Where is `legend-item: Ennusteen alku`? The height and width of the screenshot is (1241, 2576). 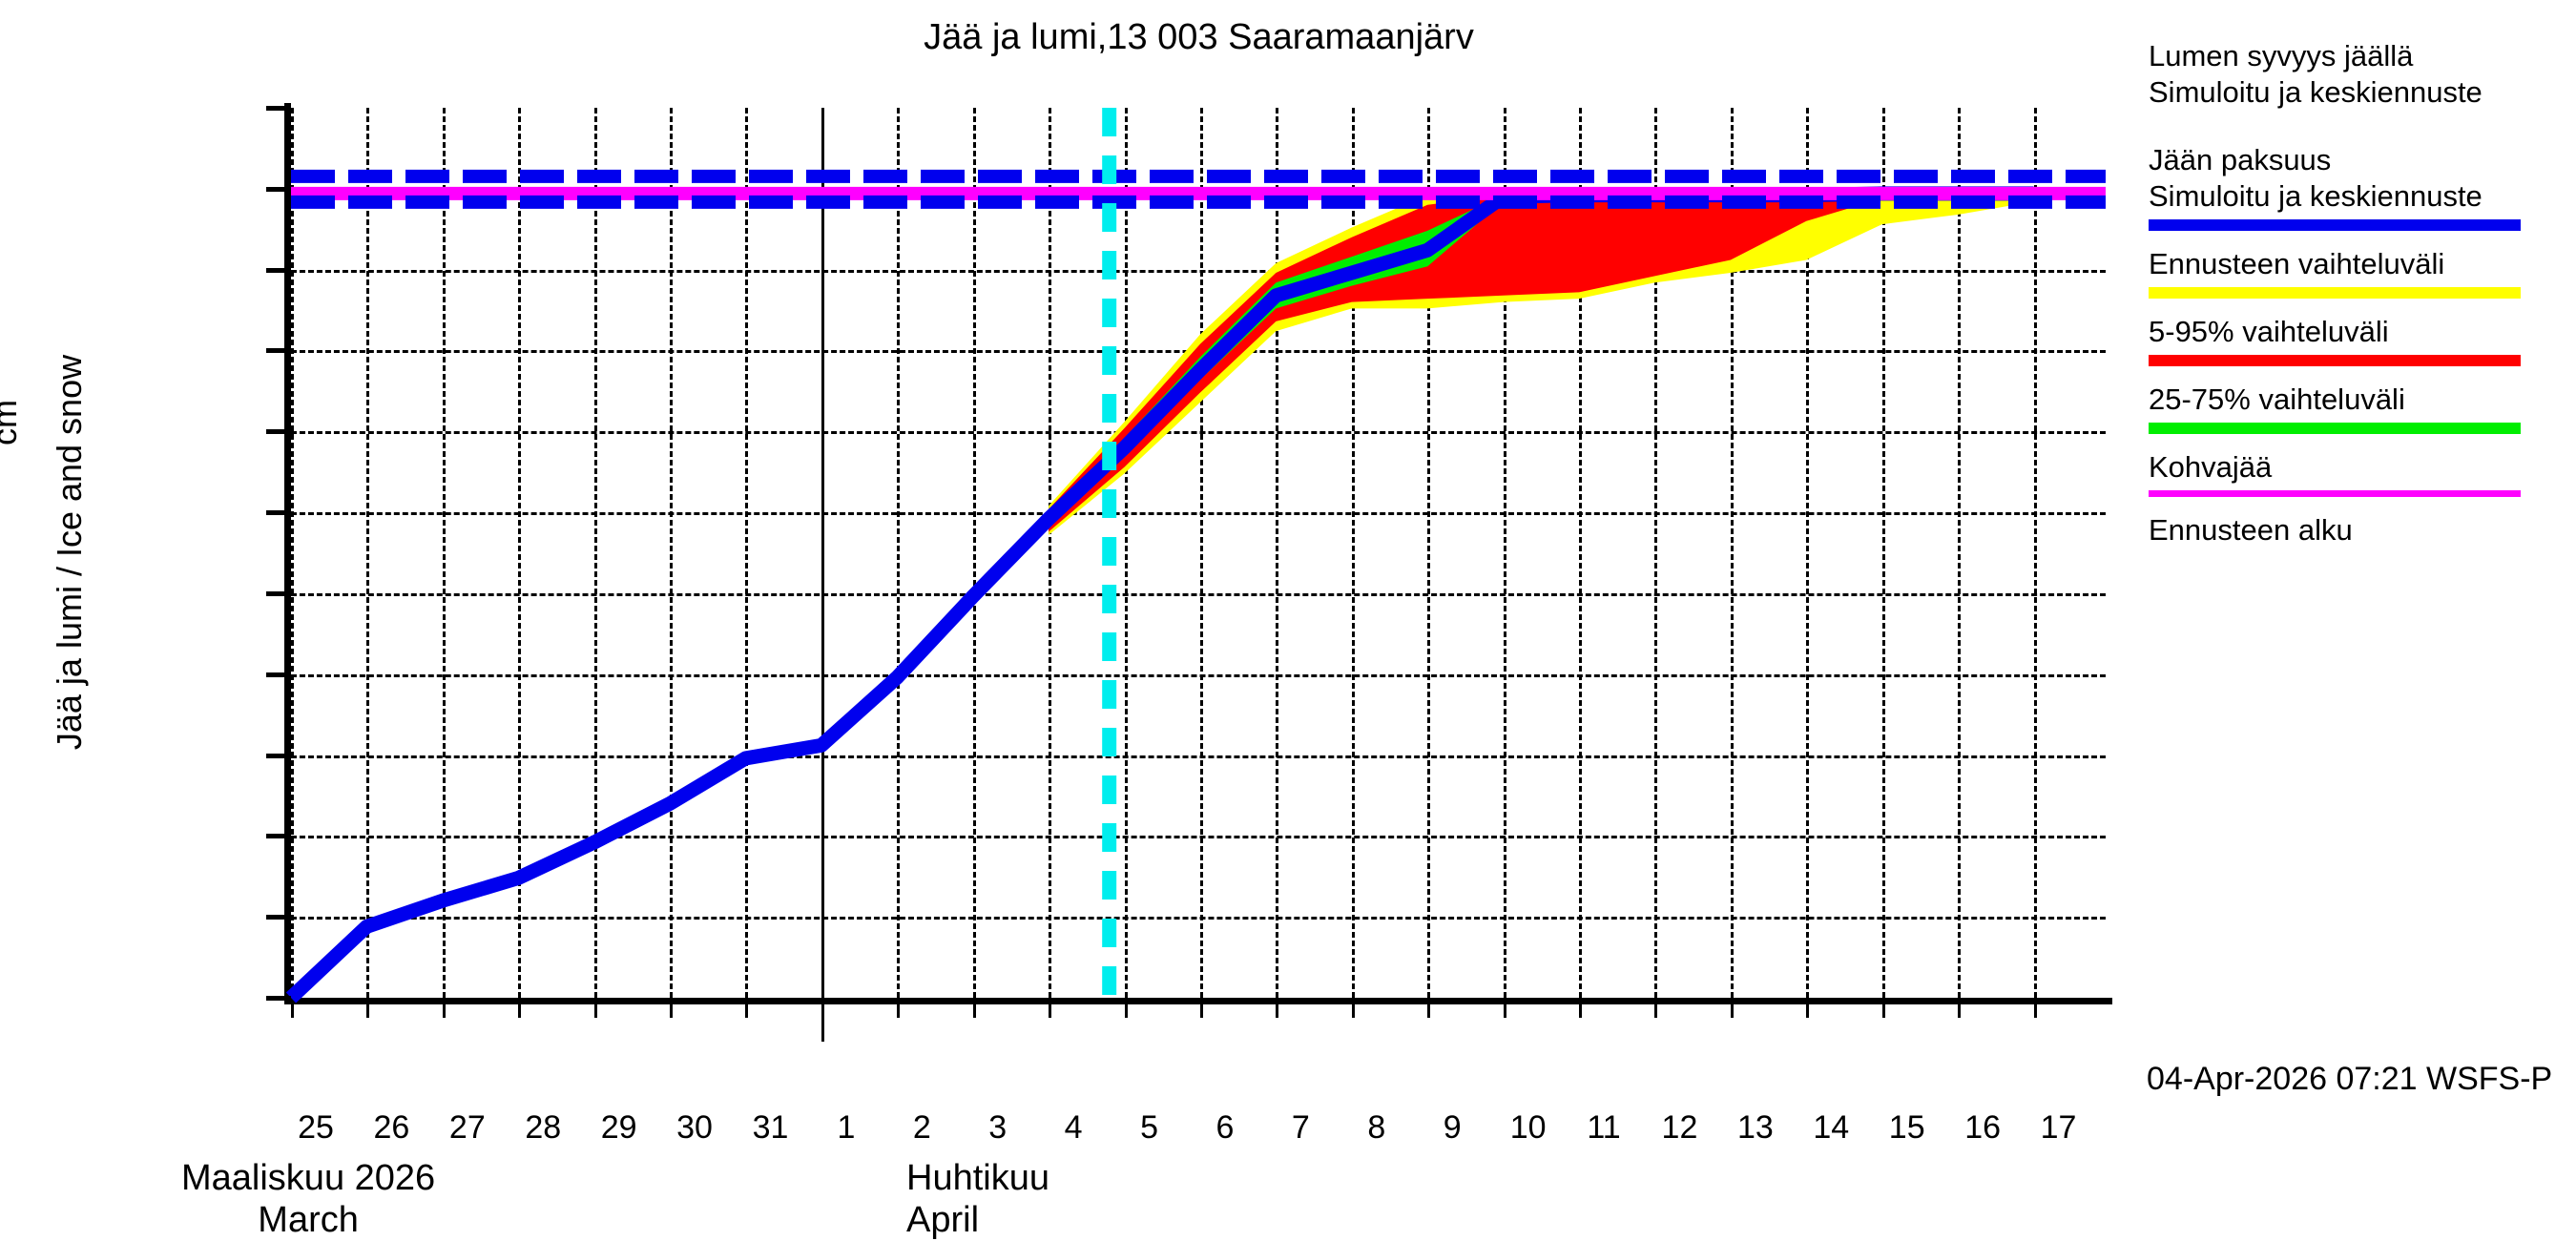 legend-item: Ennusteen alku is located at coordinates (2354, 538).